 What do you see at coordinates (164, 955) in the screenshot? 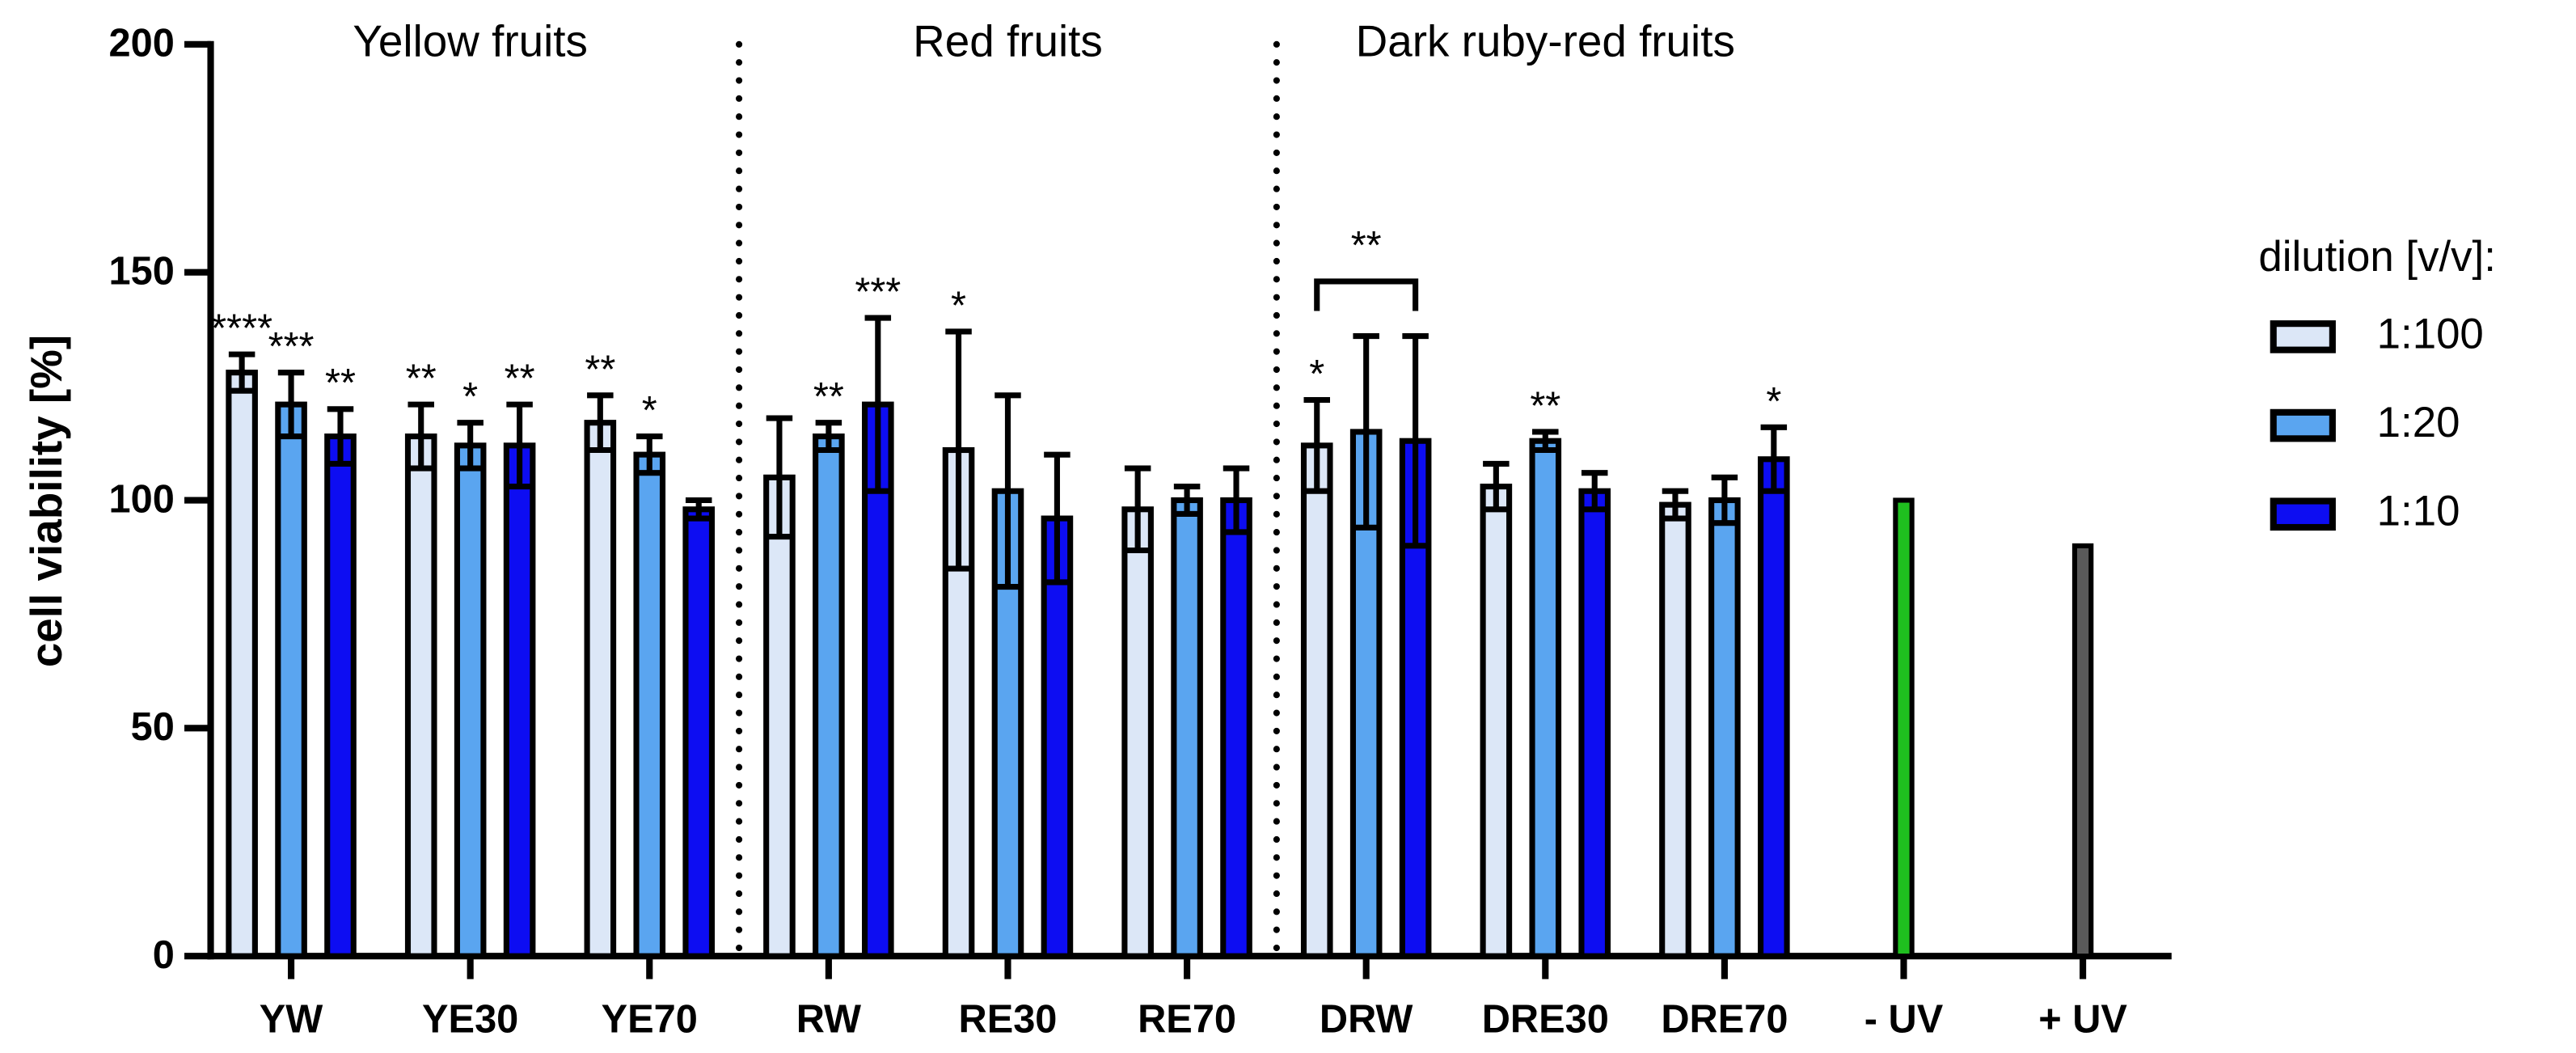
I see `y-tick-label: 0` at bounding box center [164, 955].